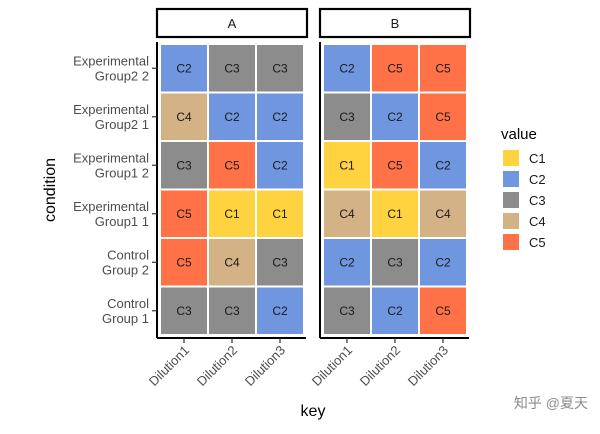  Describe the element at coordinates (511, 200) in the screenshot. I see `legend-swatch-C3` at that location.